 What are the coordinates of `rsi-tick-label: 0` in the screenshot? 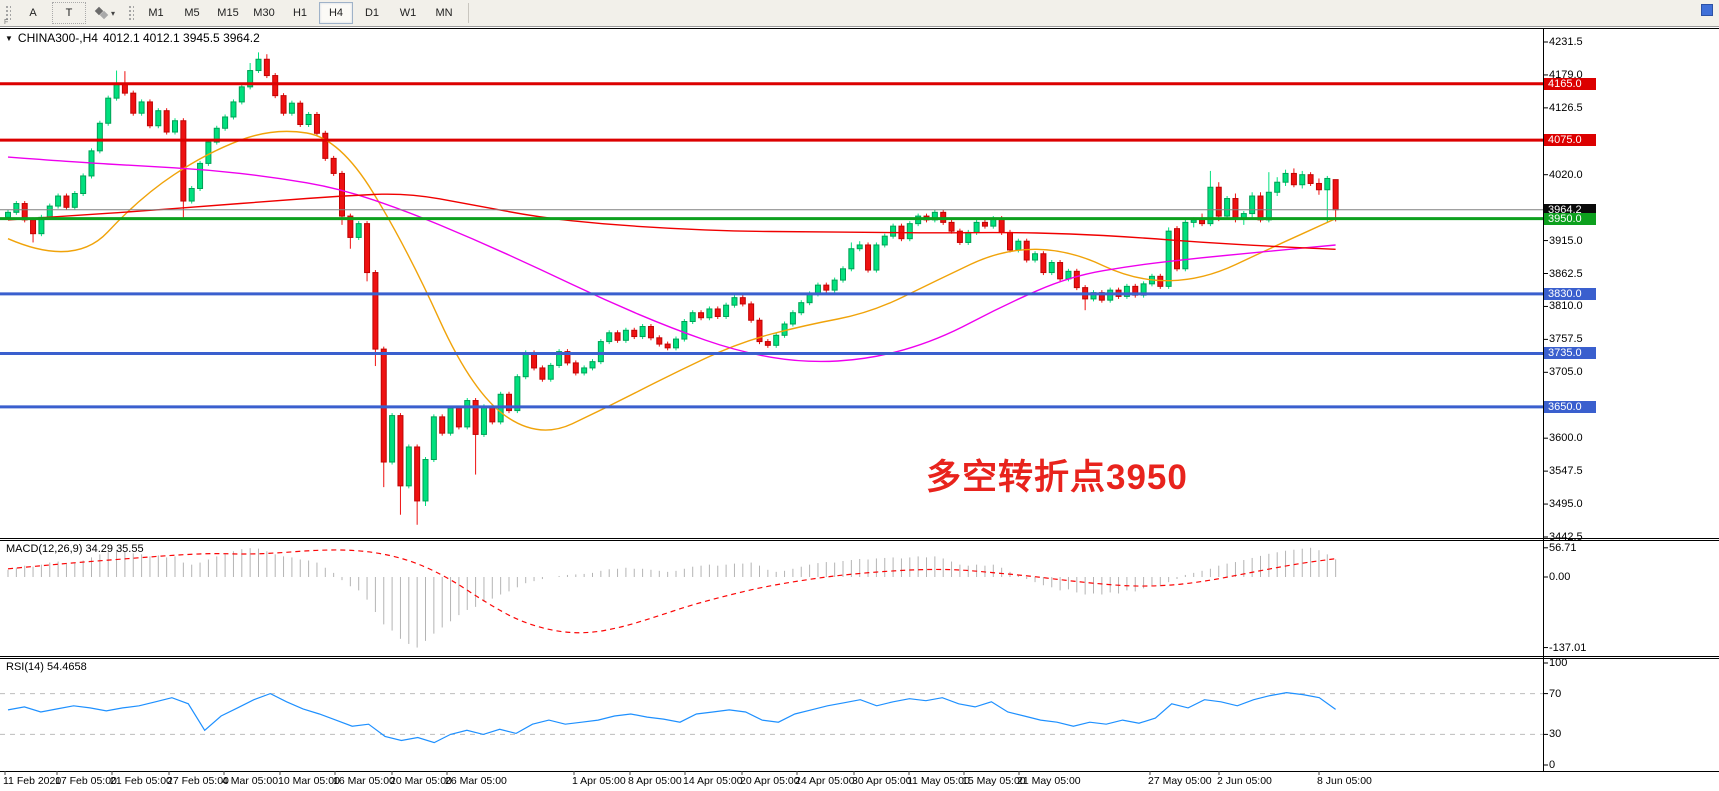 It's located at (1552, 765).